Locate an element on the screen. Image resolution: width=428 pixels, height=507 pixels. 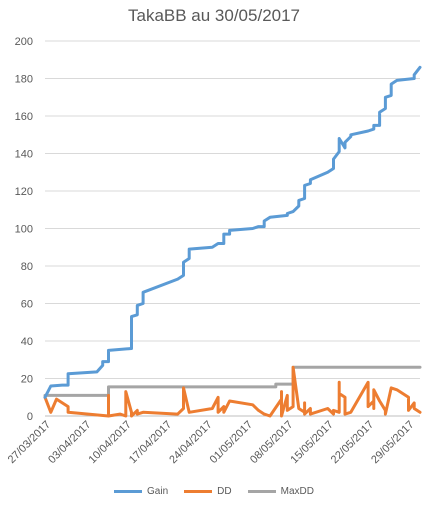
y-tick-label-20: 20 is located at coordinates (27, 380).